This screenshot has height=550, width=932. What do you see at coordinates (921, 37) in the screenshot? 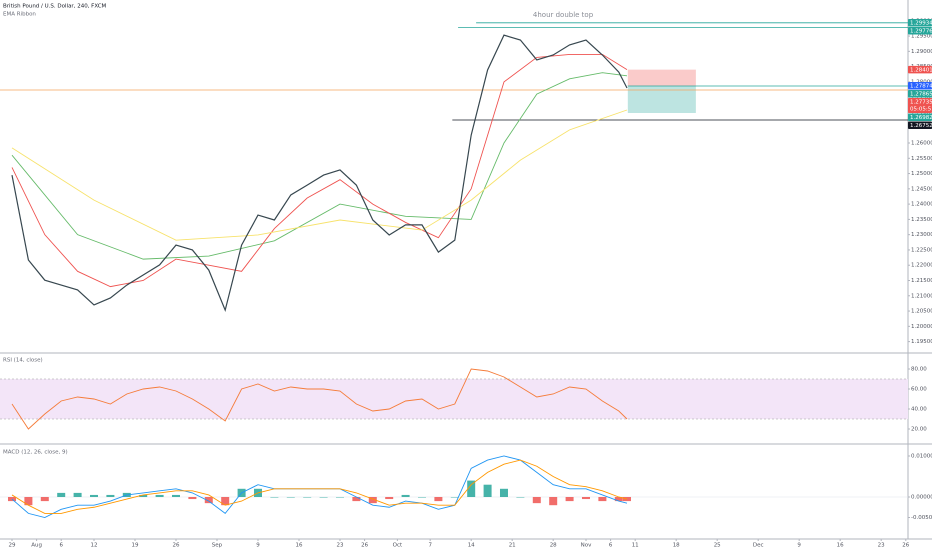
I see `y-tick-label: 1.29500` at bounding box center [921, 37].